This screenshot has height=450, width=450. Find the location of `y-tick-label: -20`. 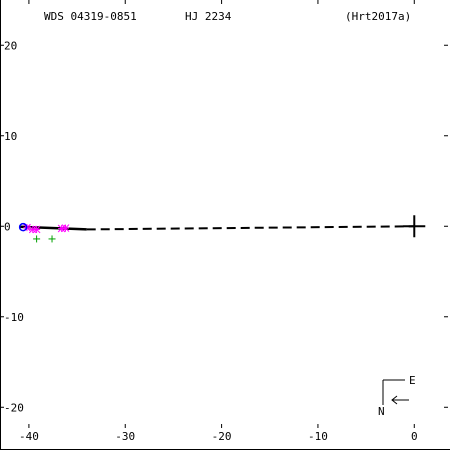

y-tick-label: -20 is located at coordinates (14, 407).